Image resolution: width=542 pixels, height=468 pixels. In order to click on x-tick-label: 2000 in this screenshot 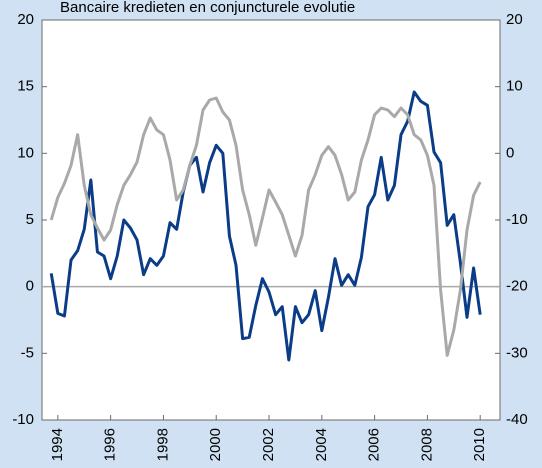, I will do `click(215, 444)`.